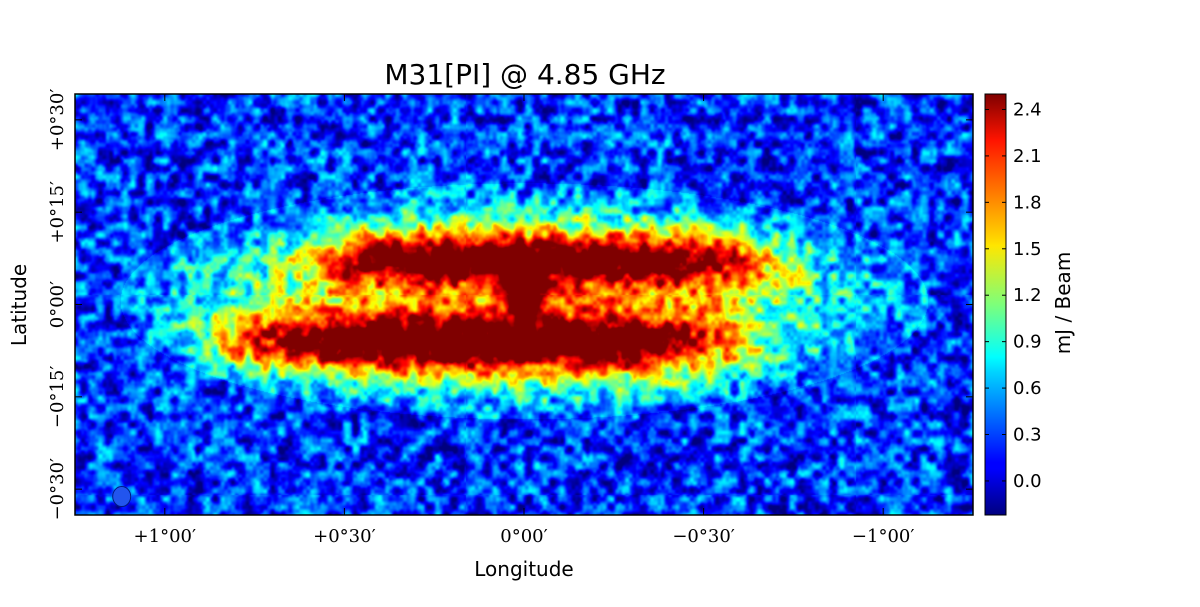 The height and width of the screenshot is (607, 1200). I want to click on colorbar-tick-label: 1.8, so click(1027, 202).